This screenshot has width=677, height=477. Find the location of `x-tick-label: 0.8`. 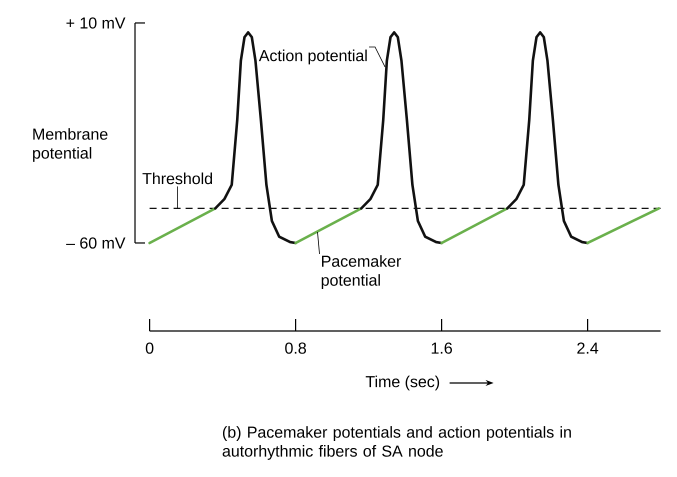

x-tick-label: 0.8 is located at coordinates (295, 348).